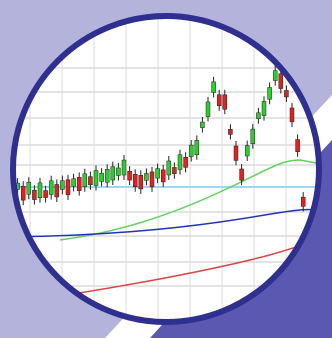 This screenshot has height=338, width=332. What do you see at coordinates (166, 223) in the screenshot?
I see `ma-blue` at bounding box center [166, 223].